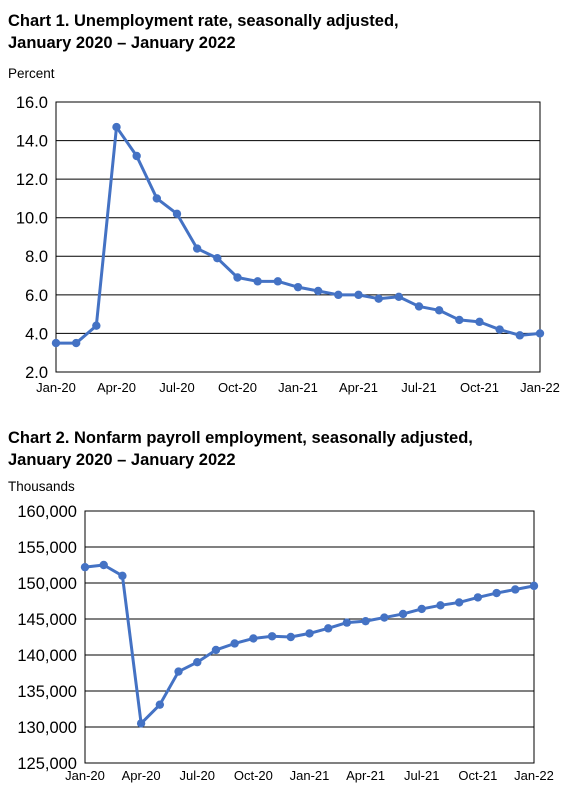 This screenshot has width=568, height=796. Describe the element at coordinates (36, 334) in the screenshot. I see `y-tick-label: 4.0` at that location.